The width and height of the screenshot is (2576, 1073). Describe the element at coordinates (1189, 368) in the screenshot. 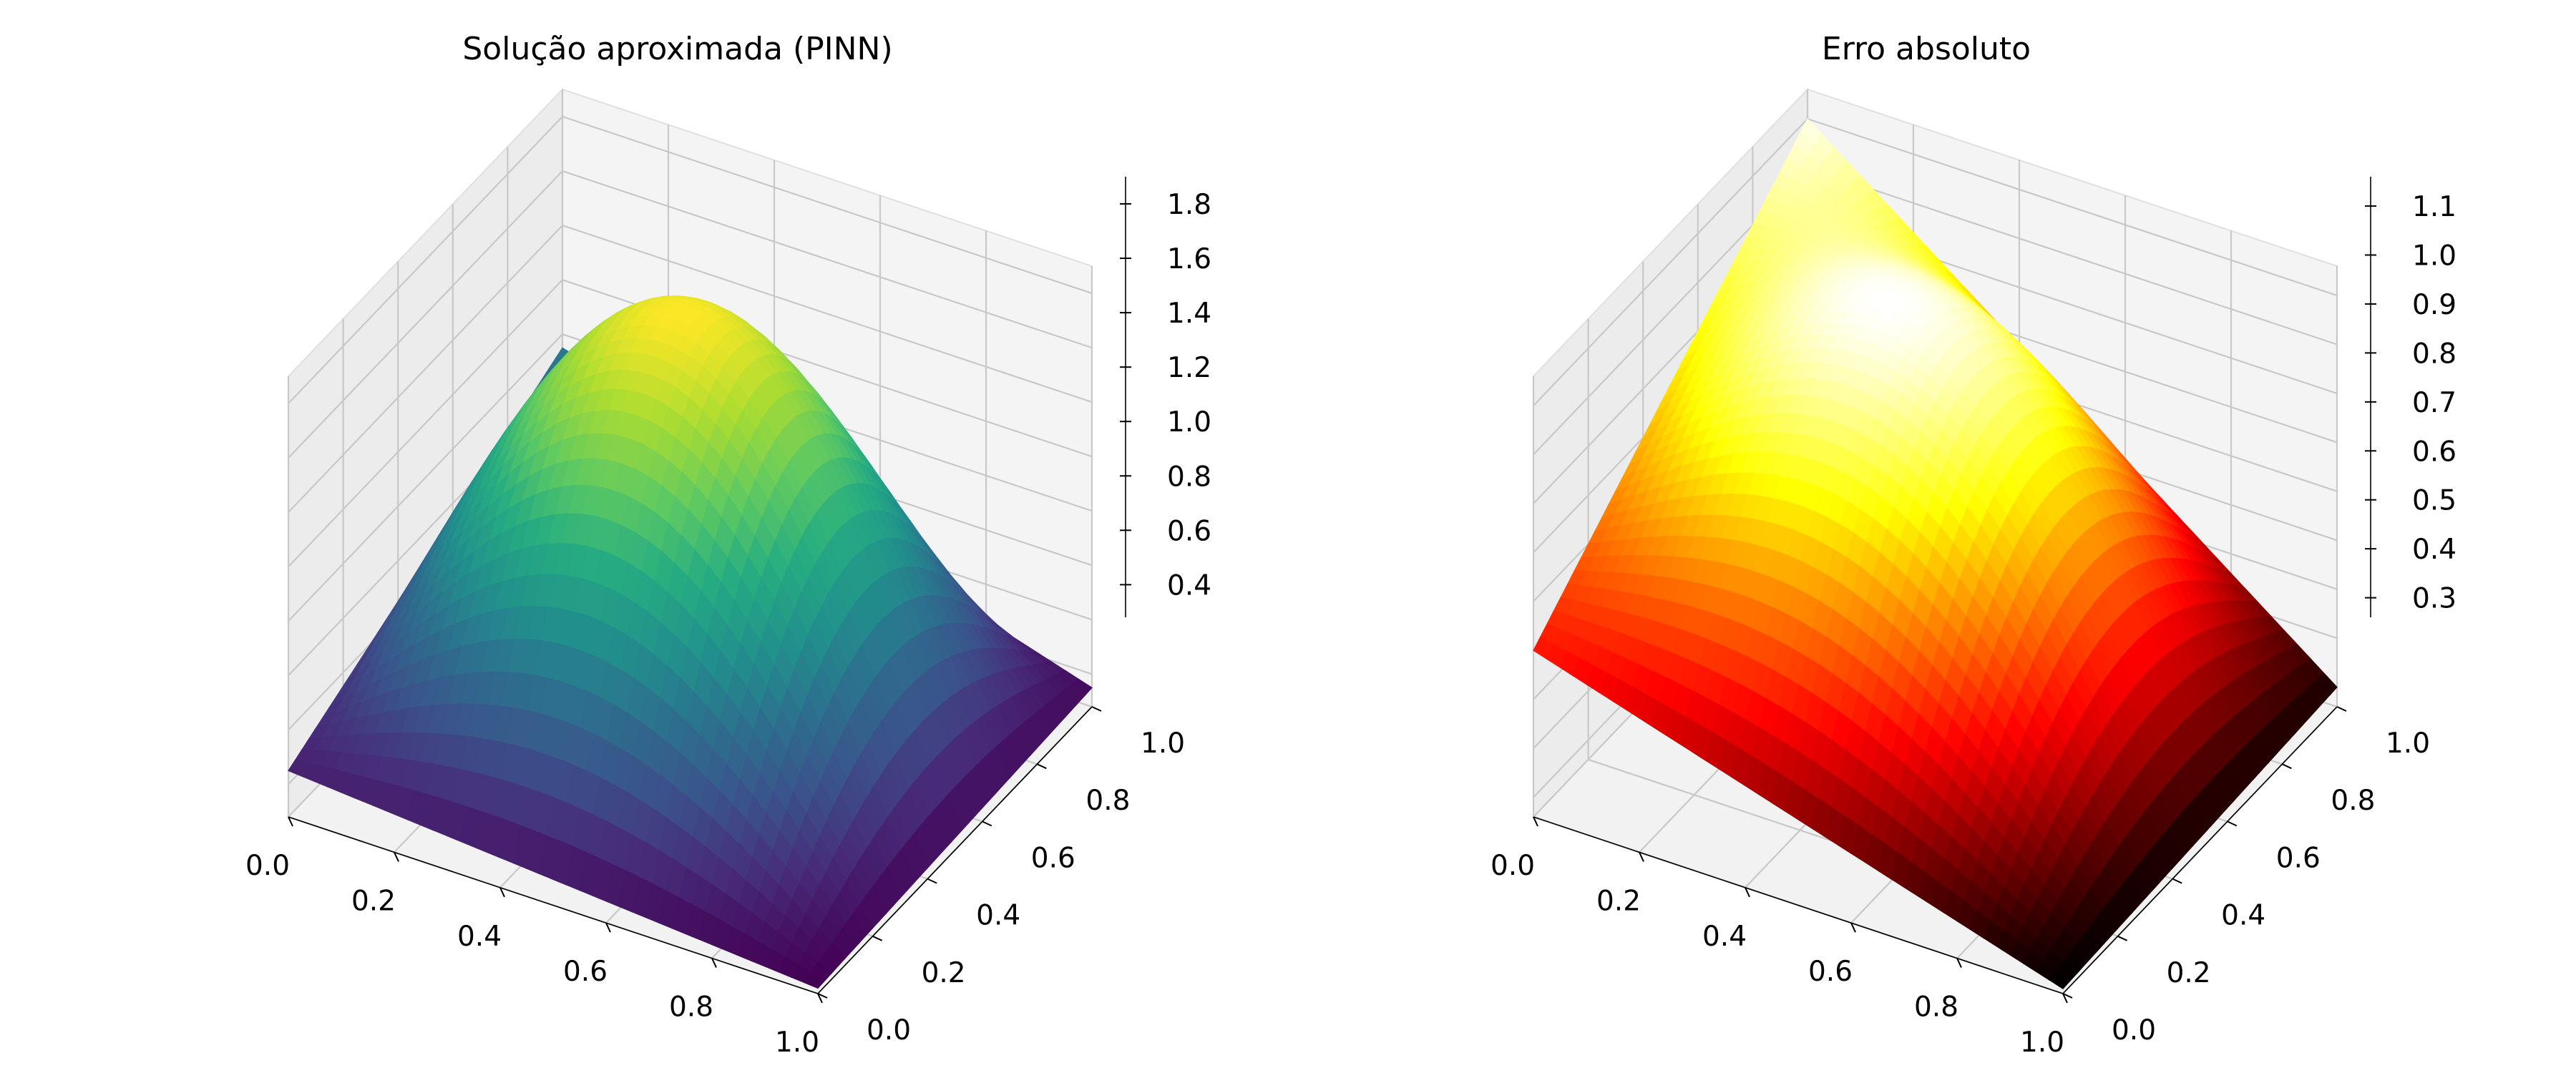

I see `z-tick-label: 1.2` at that location.